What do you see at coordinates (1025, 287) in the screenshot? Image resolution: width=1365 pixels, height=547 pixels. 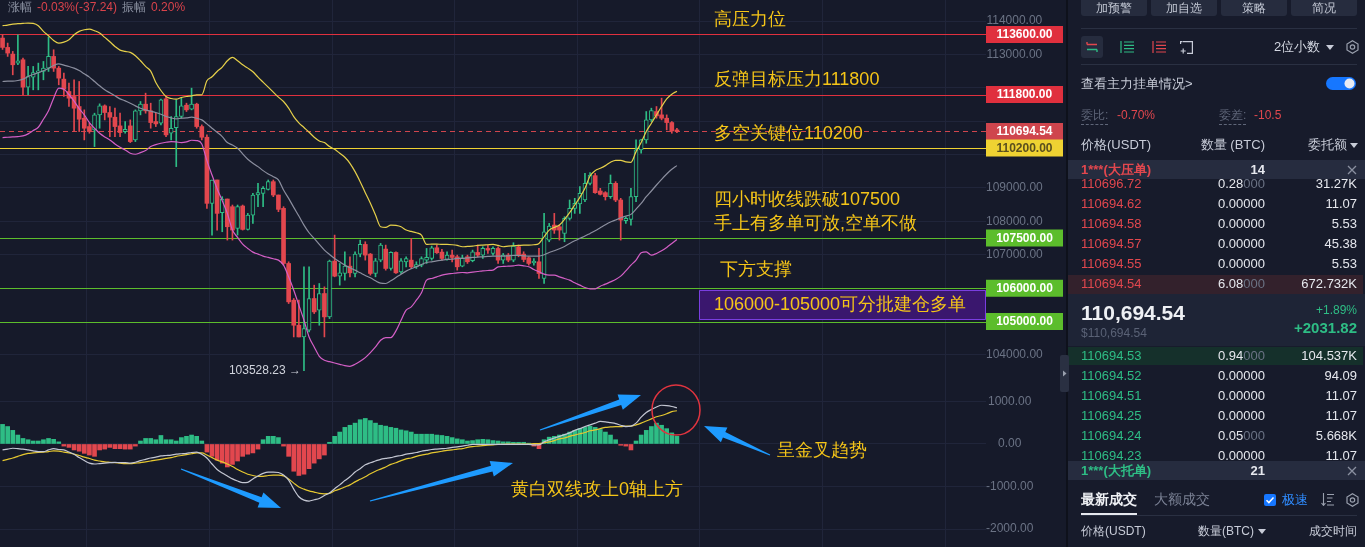 I see `ref-line-label: 106000.00` at bounding box center [1025, 287].